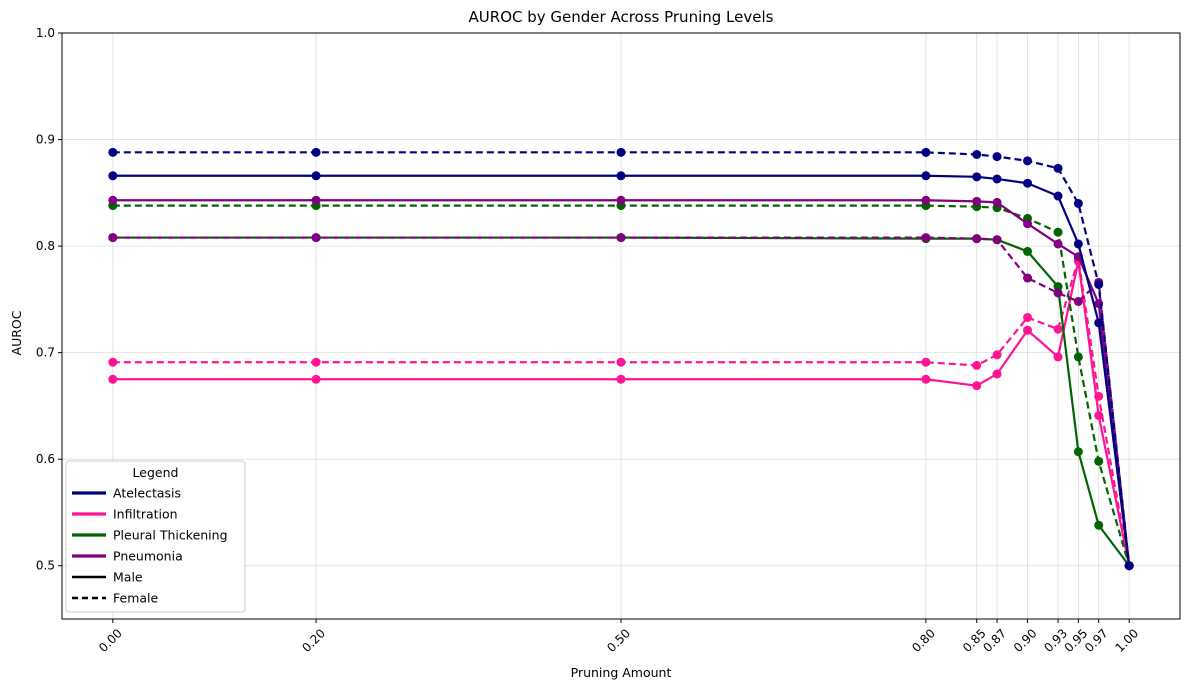  I want to click on legend-box, so click(155, 536).